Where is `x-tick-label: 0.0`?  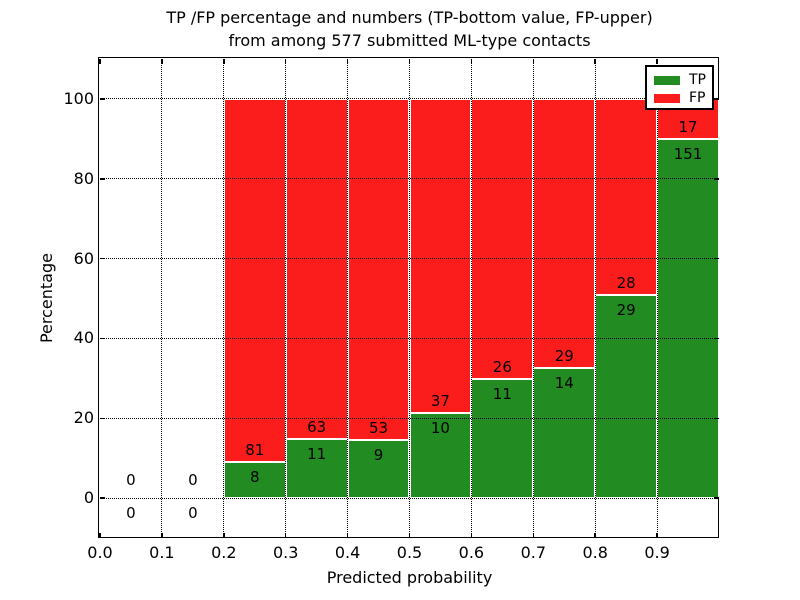
x-tick-label: 0.0 is located at coordinates (100, 552).